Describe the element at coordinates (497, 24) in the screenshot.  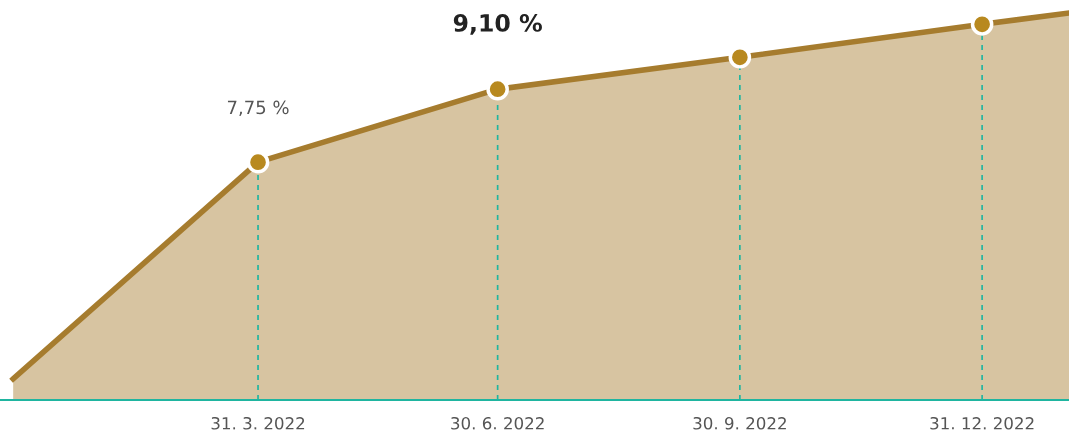
I see `data-label: 9,10 %` at that location.